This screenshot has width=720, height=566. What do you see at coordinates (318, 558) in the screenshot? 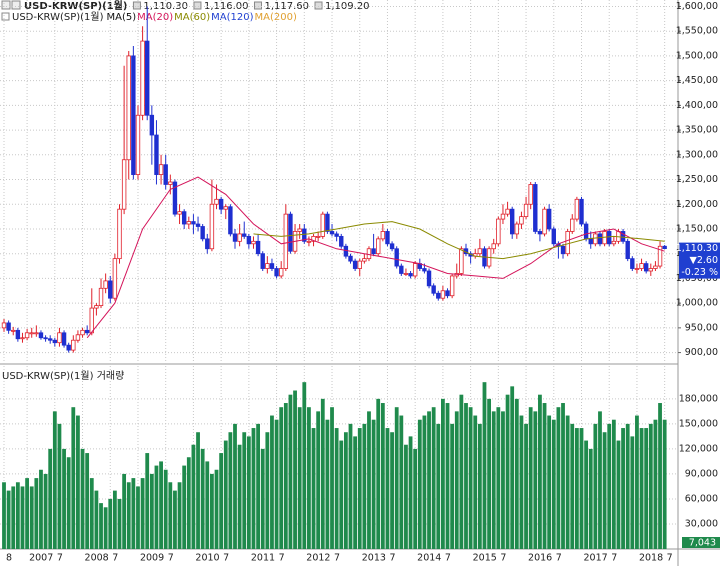
I see `x-tick-label: 2012` at bounding box center [318, 558].